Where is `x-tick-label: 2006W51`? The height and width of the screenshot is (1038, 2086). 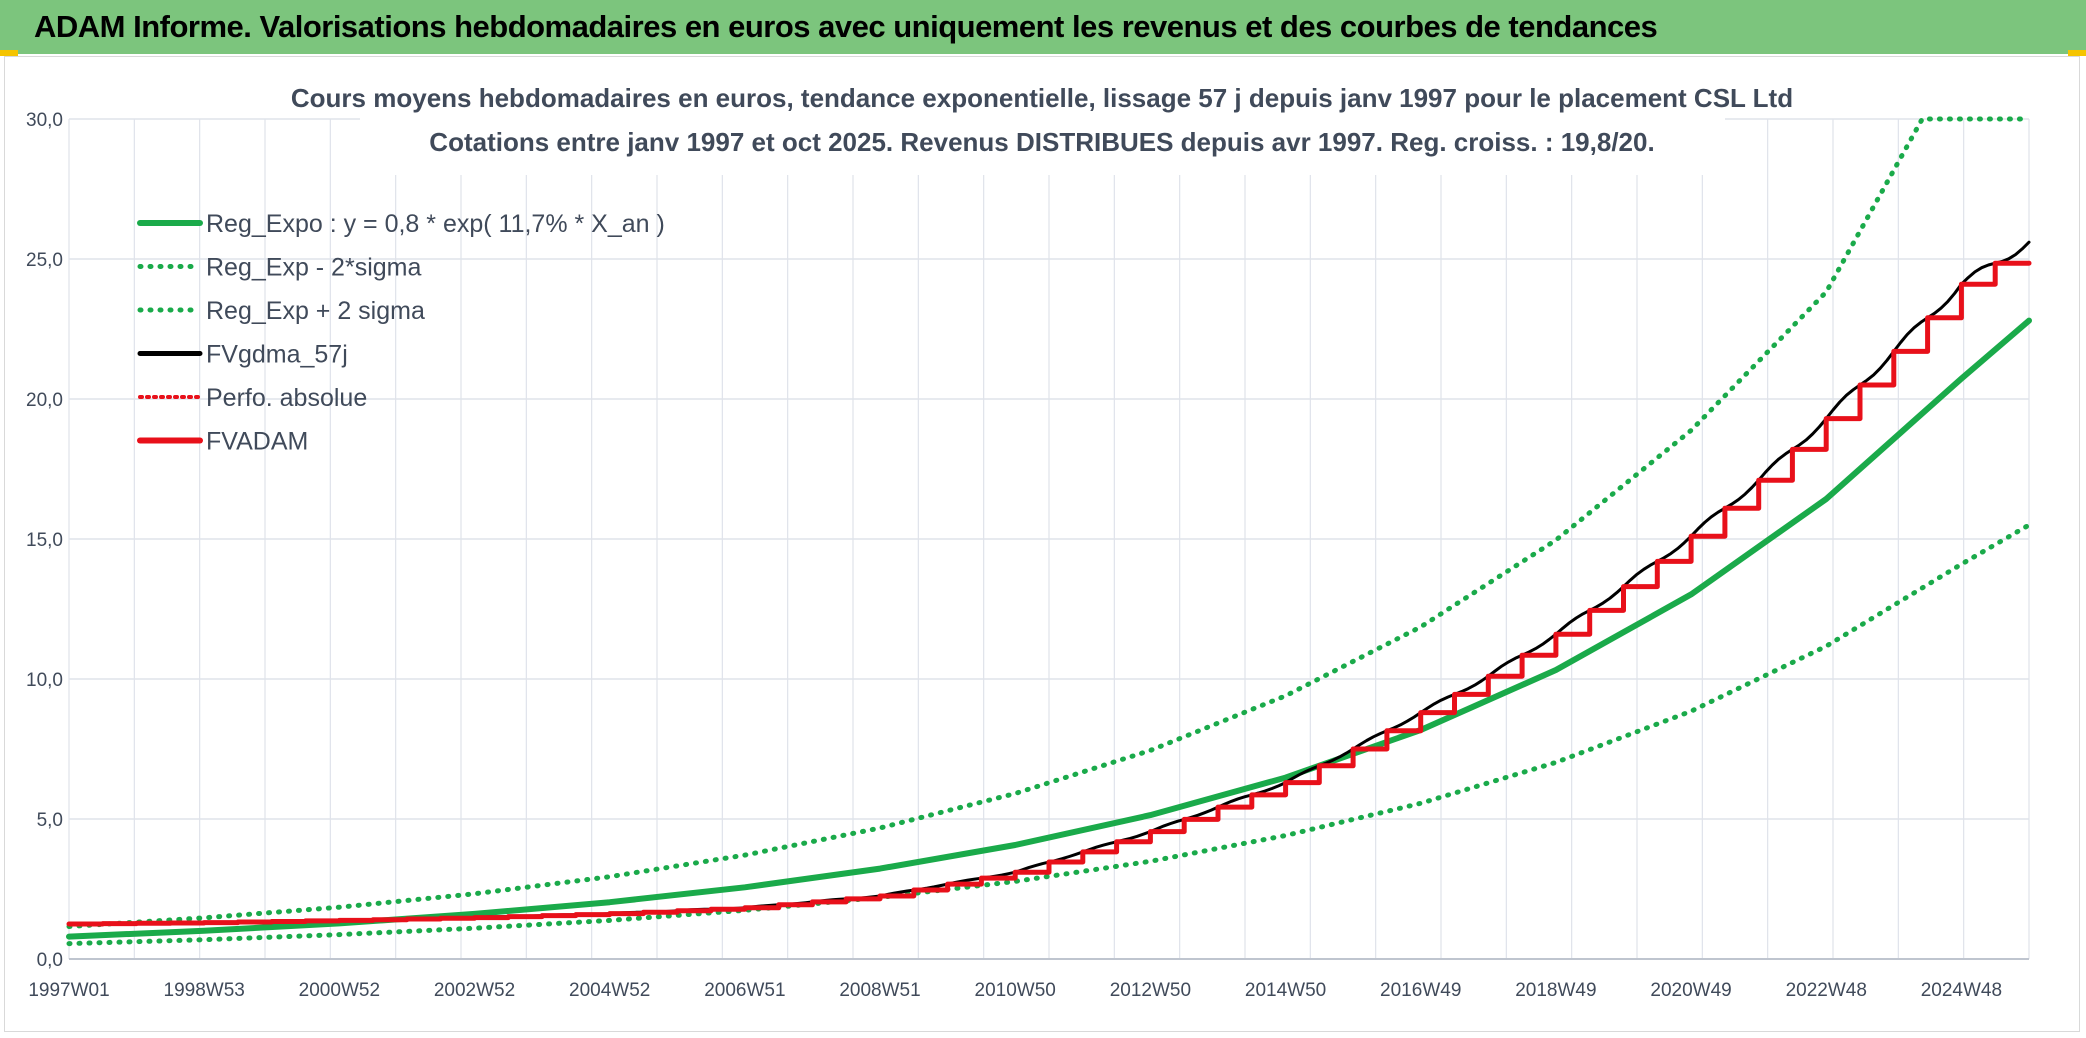
x-tick-label: 2006W51 is located at coordinates (744, 990).